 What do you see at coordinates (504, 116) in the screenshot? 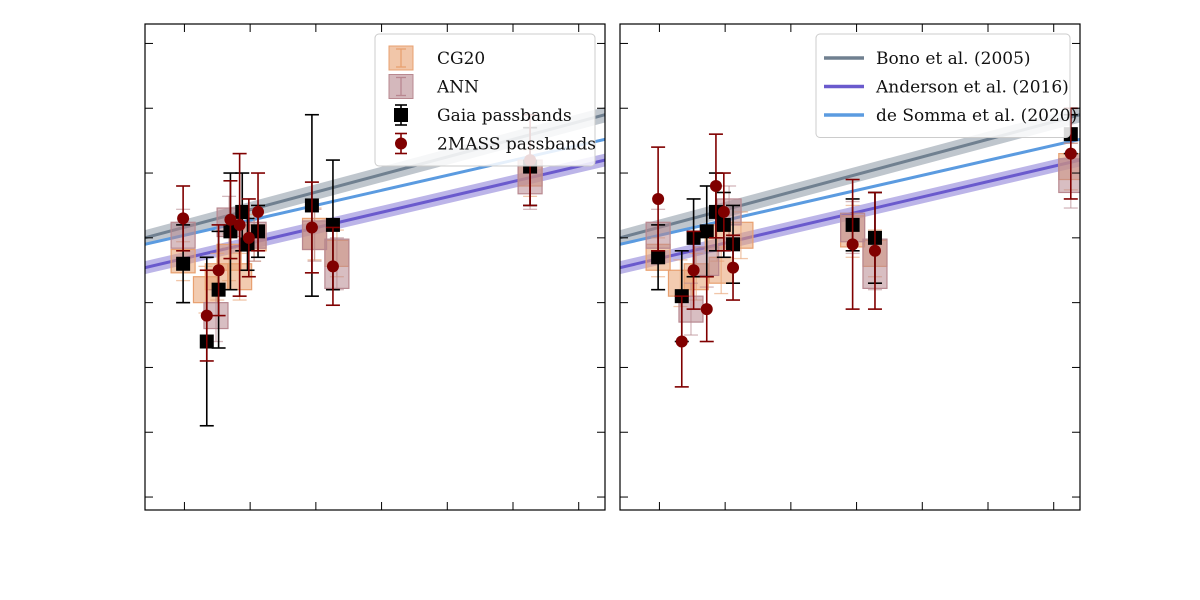
I see `legend-label: Gaia passbands` at bounding box center [504, 116].